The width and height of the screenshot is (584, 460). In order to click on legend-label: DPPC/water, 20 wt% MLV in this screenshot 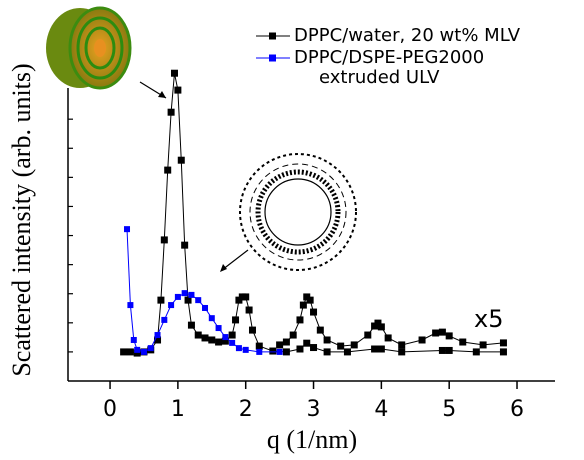, I will do `click(407, 35)`.